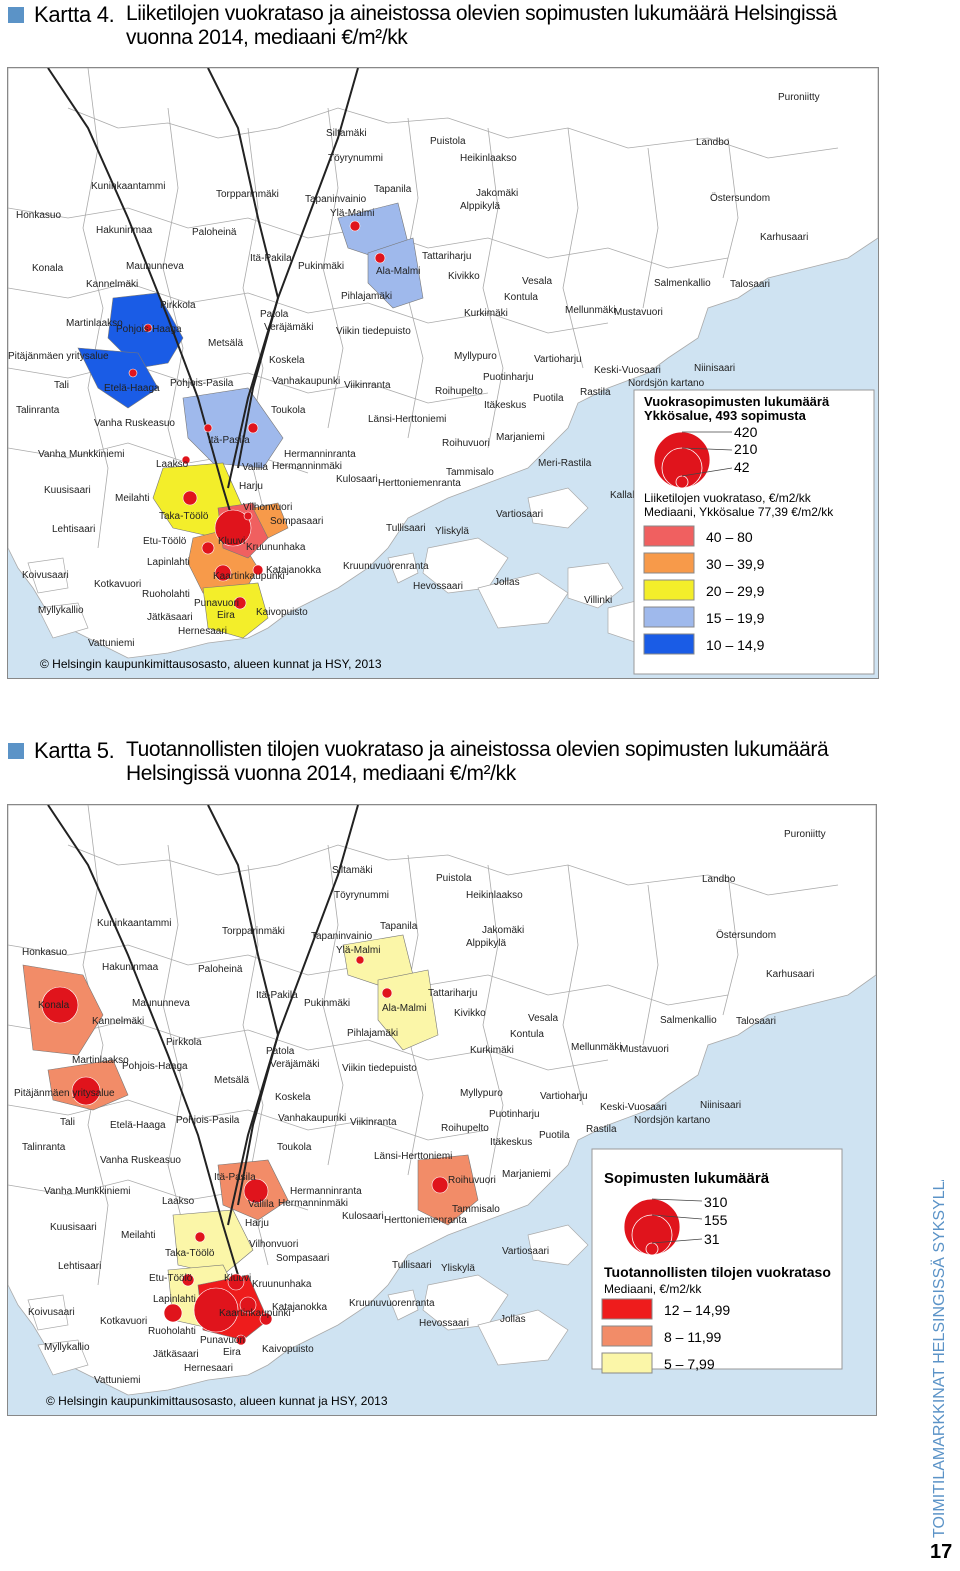  What do you see at coordinates (235, 610) in the screenshot?
I see `area-punavuori` at bounding box center [235, 610].